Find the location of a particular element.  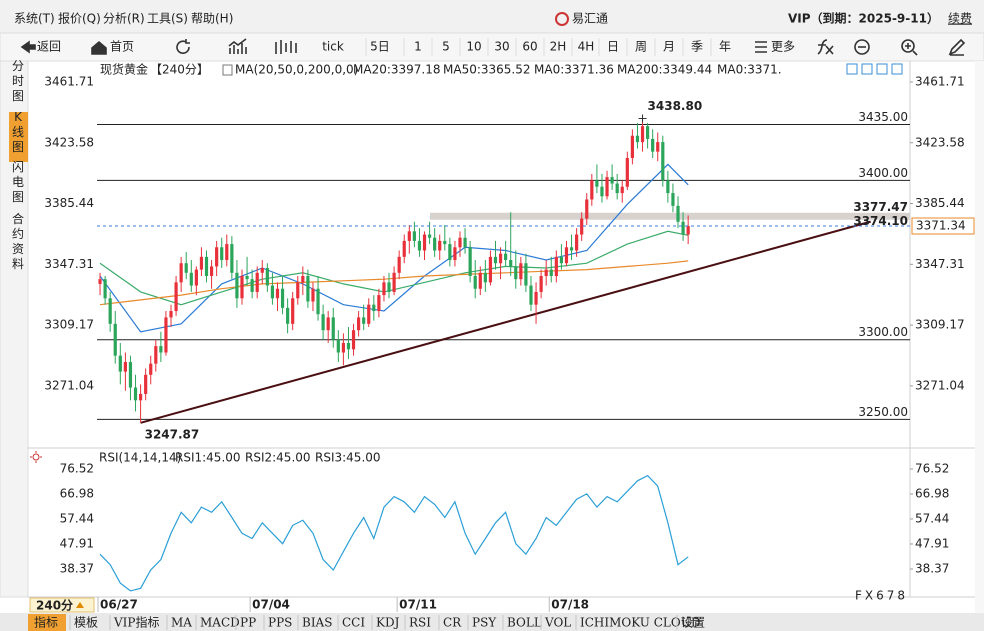

bottom-tab: PPS is located at coordinates (280, 623).